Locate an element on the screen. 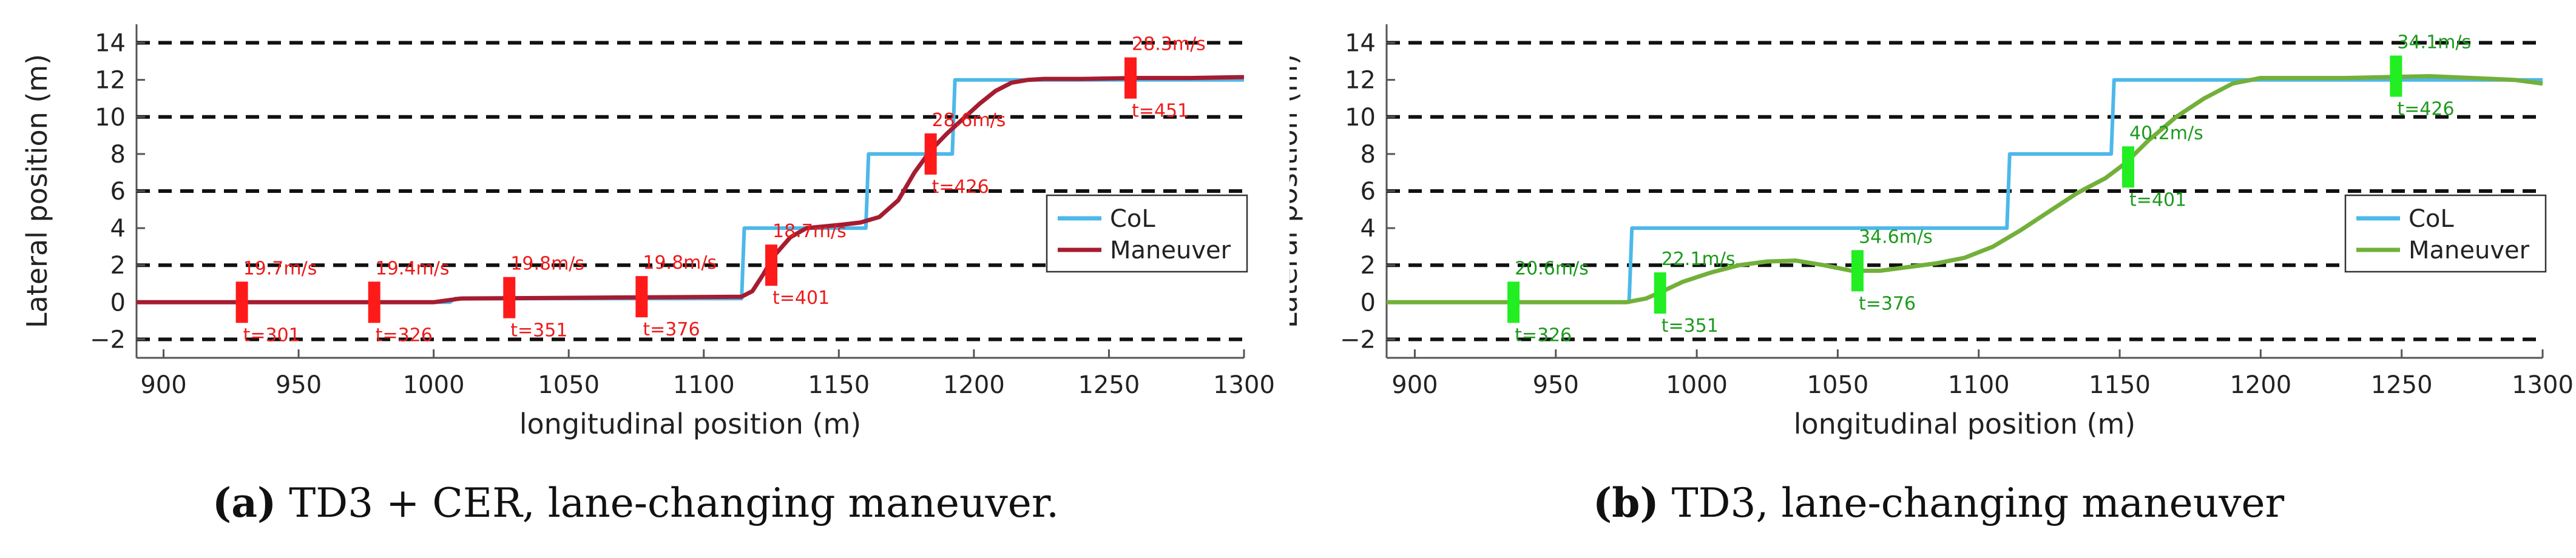 The height and width of the screenshot is (558, 2576). speed-label: 34.6m/s is located at coordinates (1896, 237).